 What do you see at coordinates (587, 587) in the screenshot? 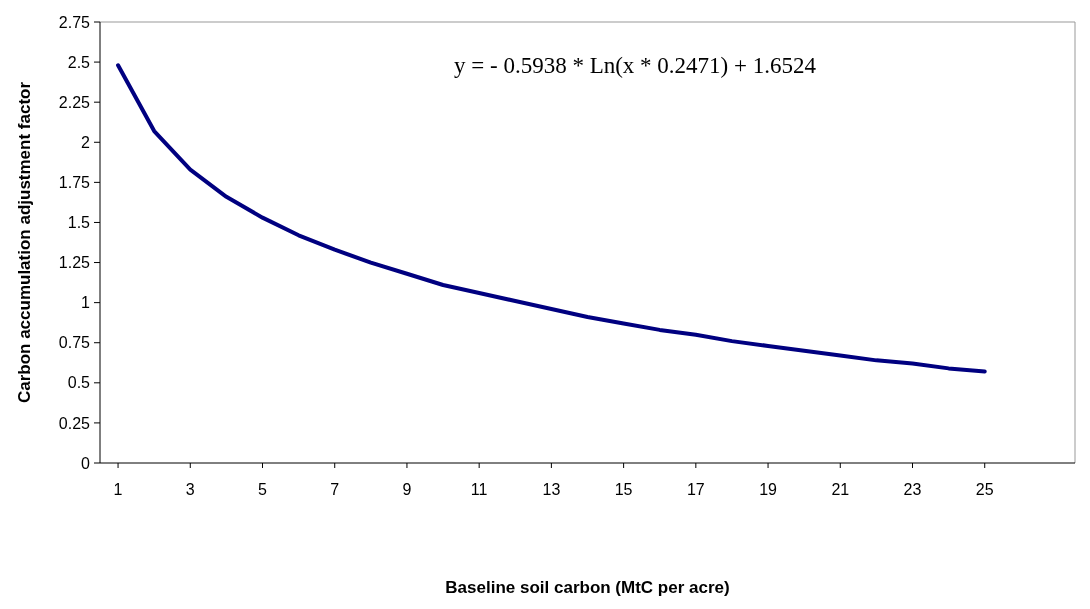
I see `x-axis-title: Baseline soil carbon (MtC per acre)` at bounding box center [587, 587].